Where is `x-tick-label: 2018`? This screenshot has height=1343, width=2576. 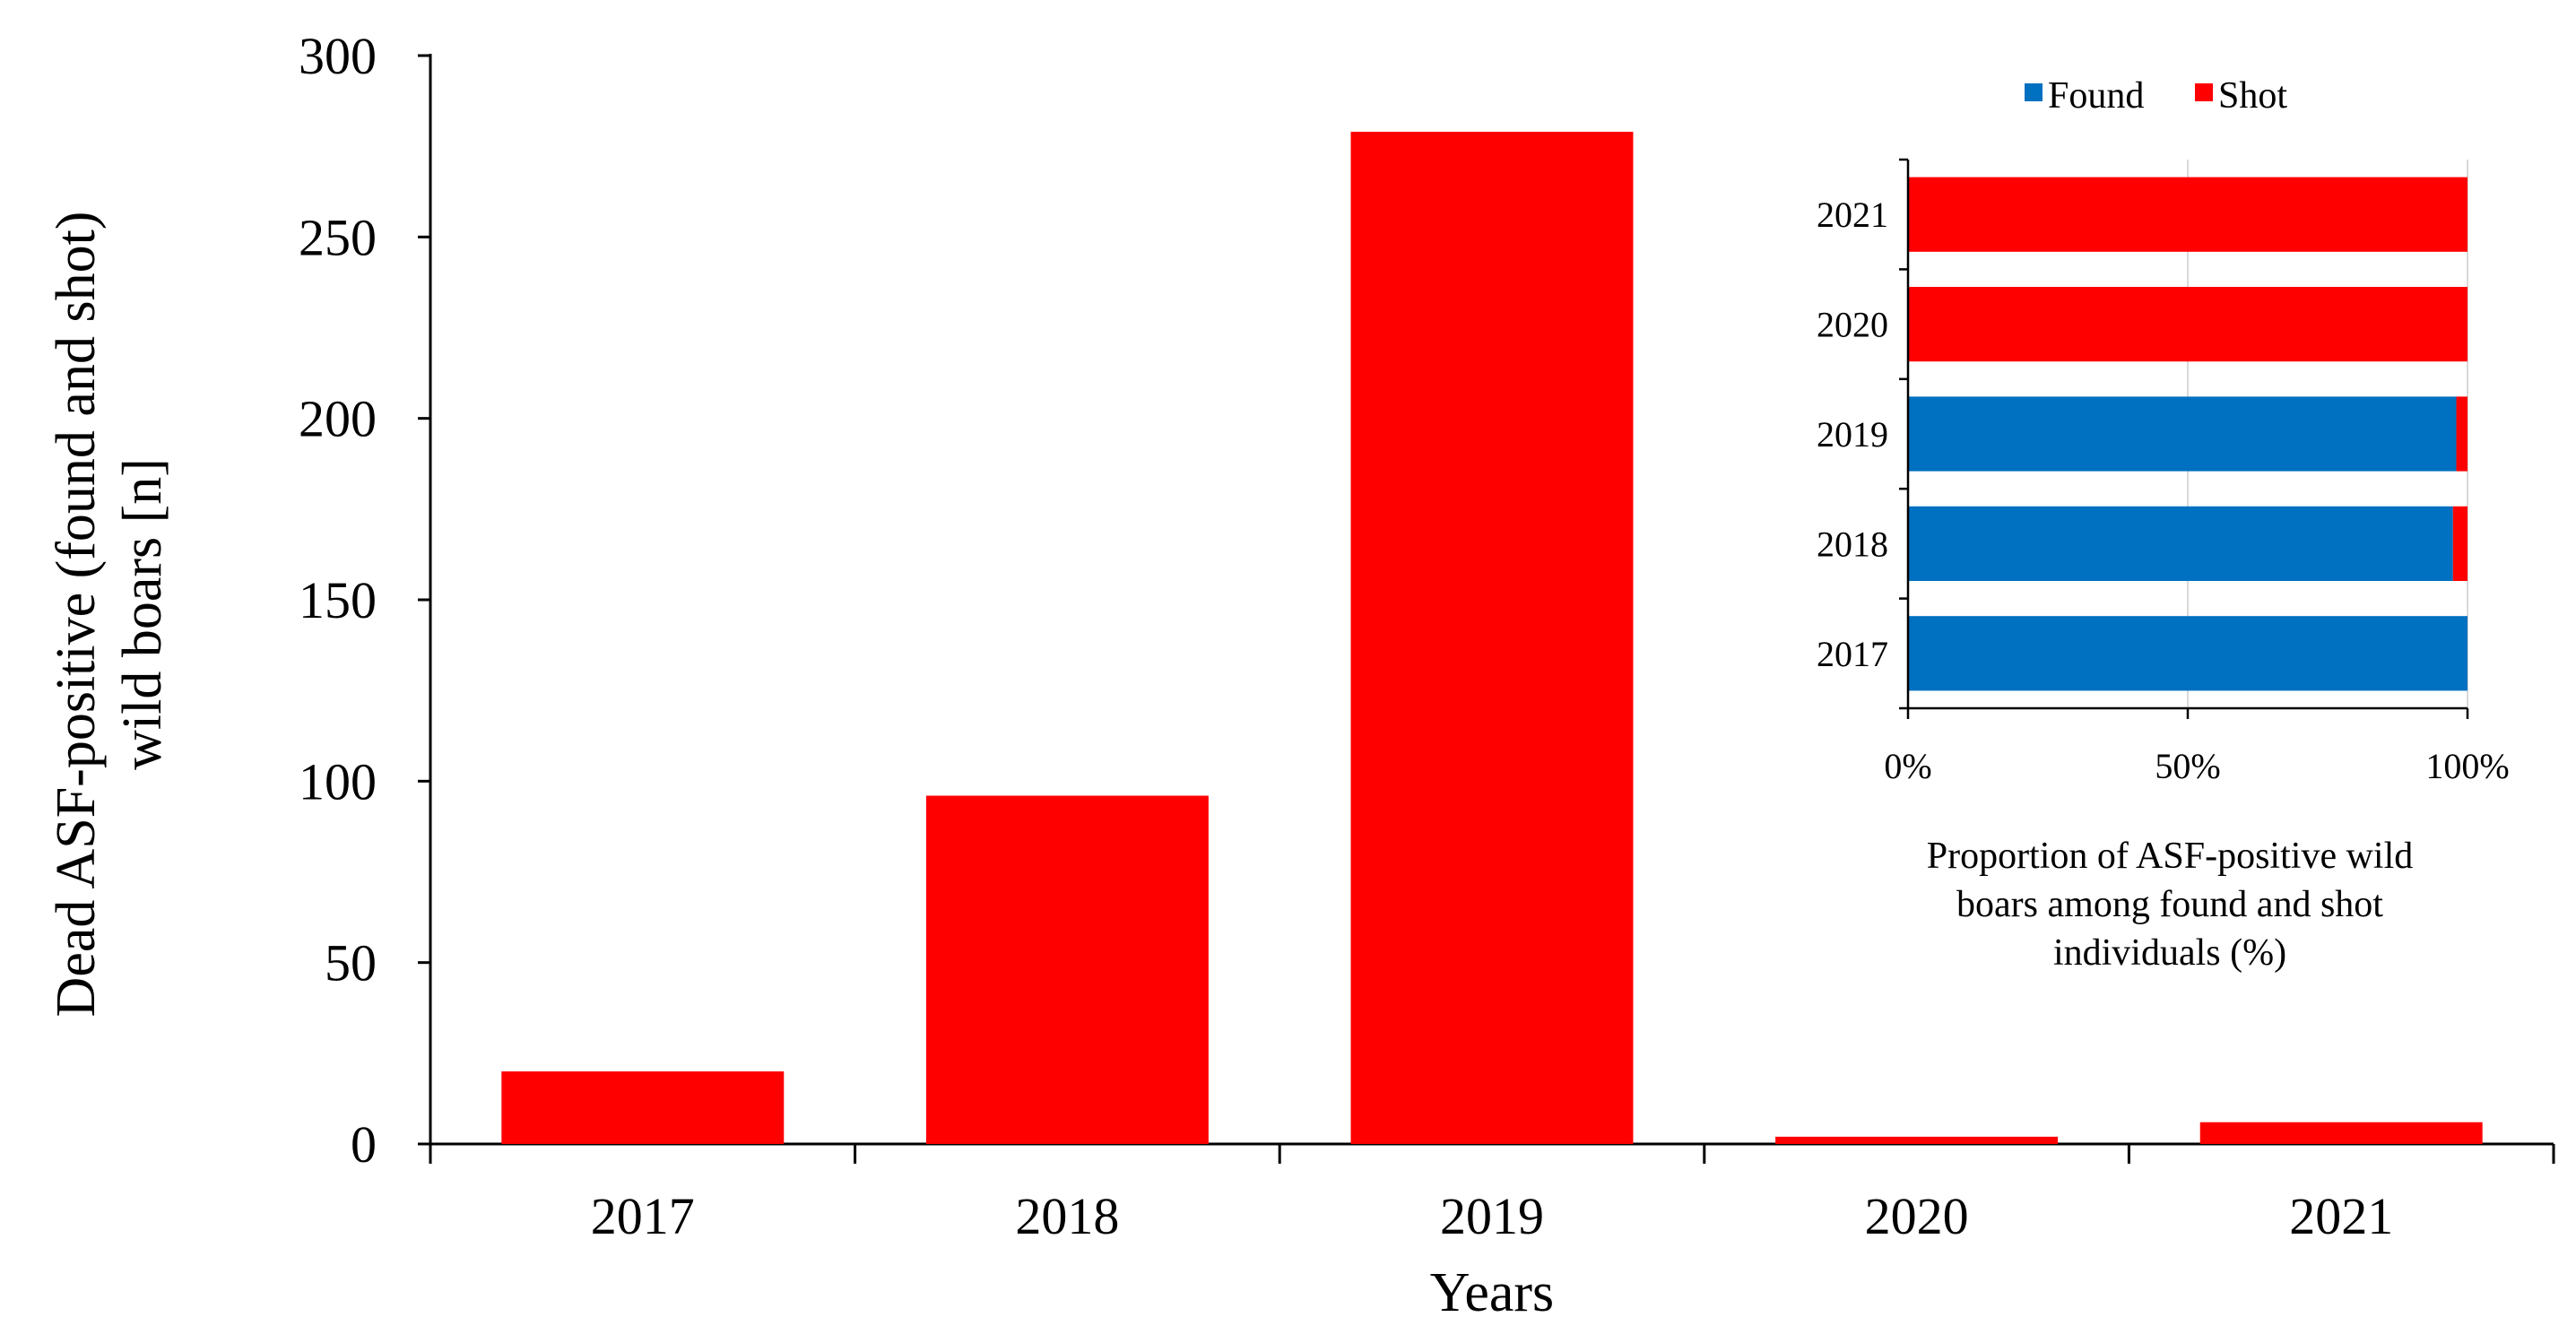
x-tick-label: 2018 is located at coordinates (1067, 1216).